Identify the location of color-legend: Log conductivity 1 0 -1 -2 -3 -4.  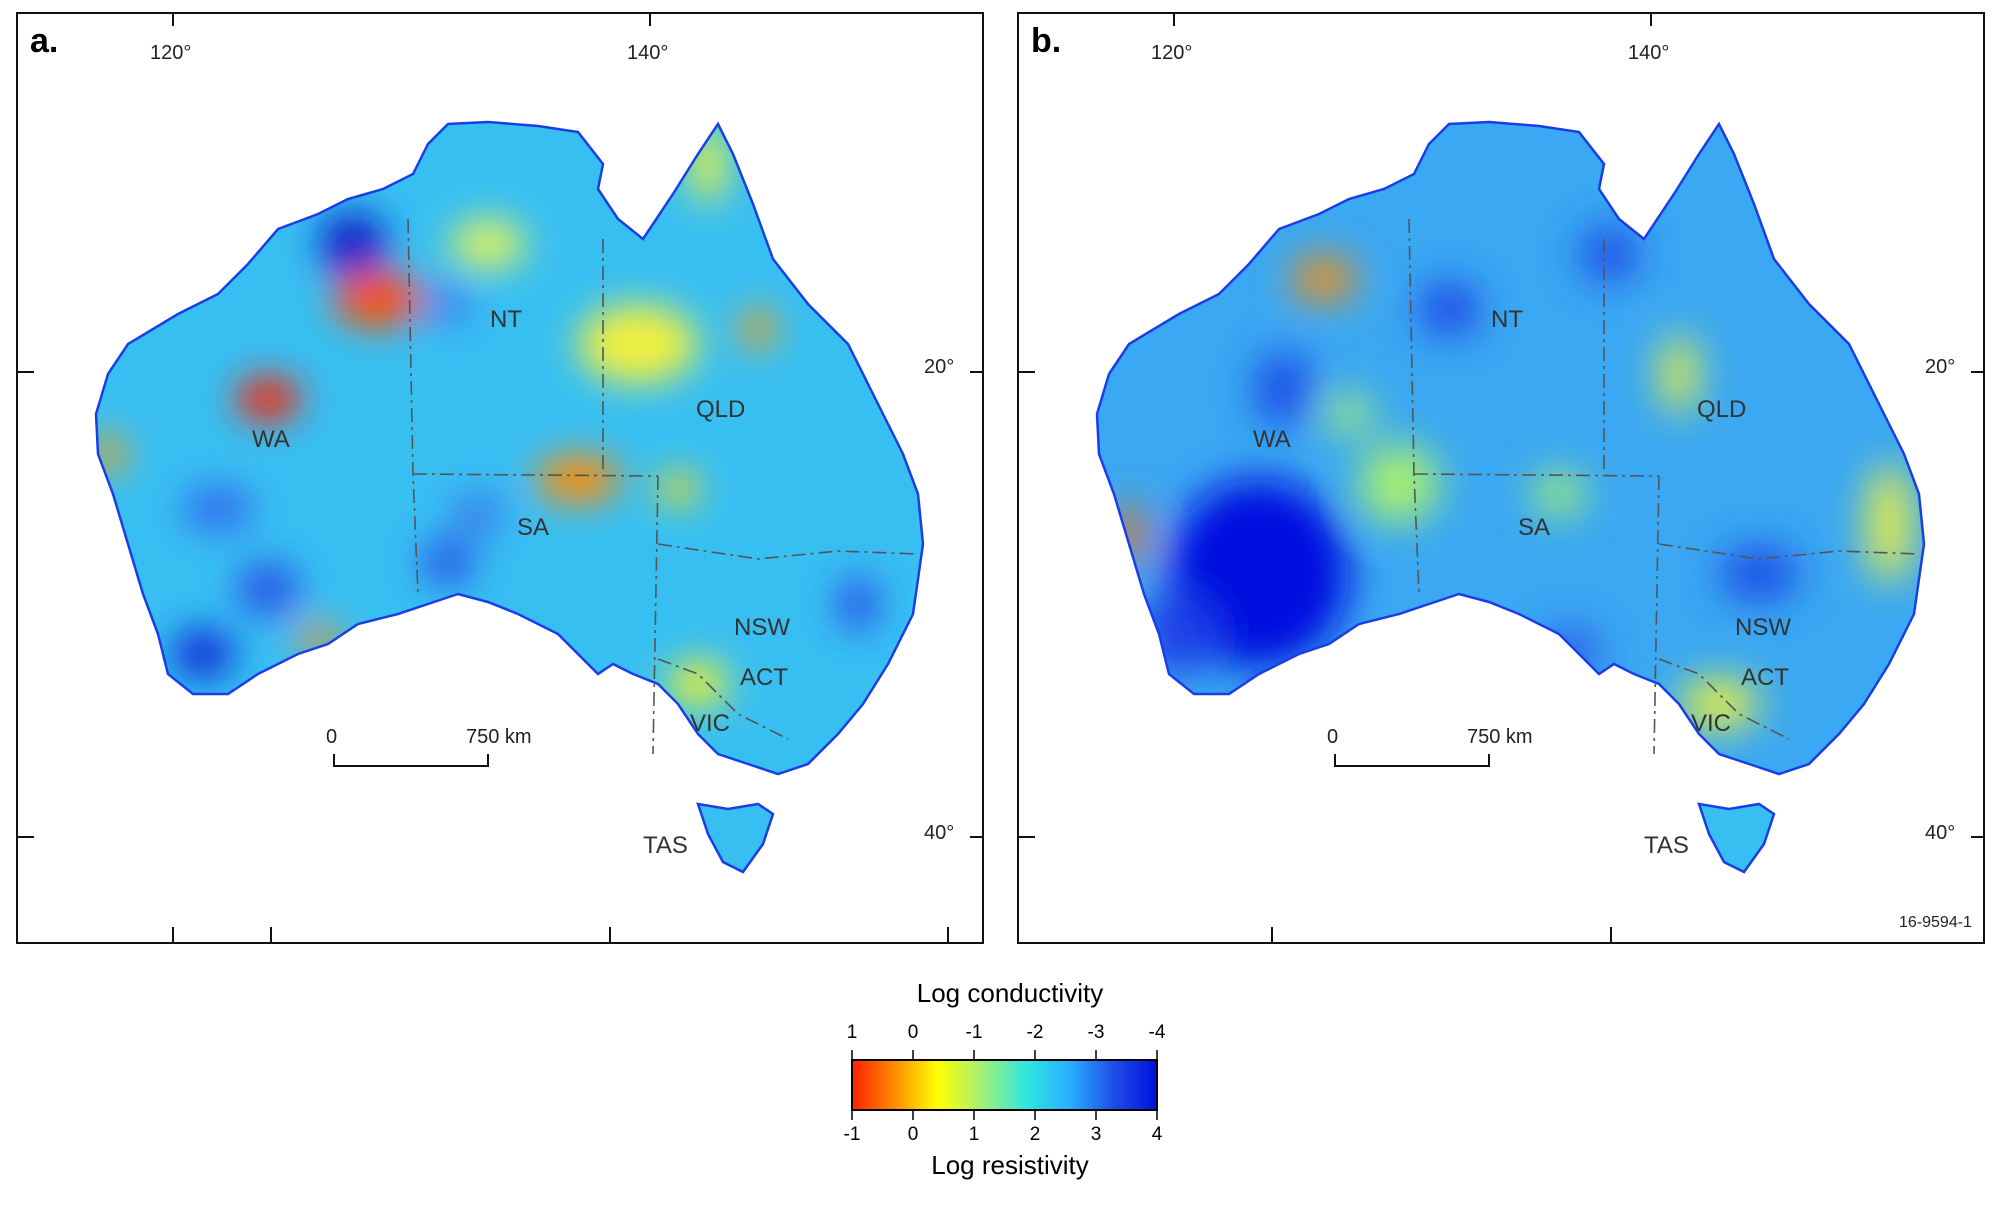
(1010, 1098).